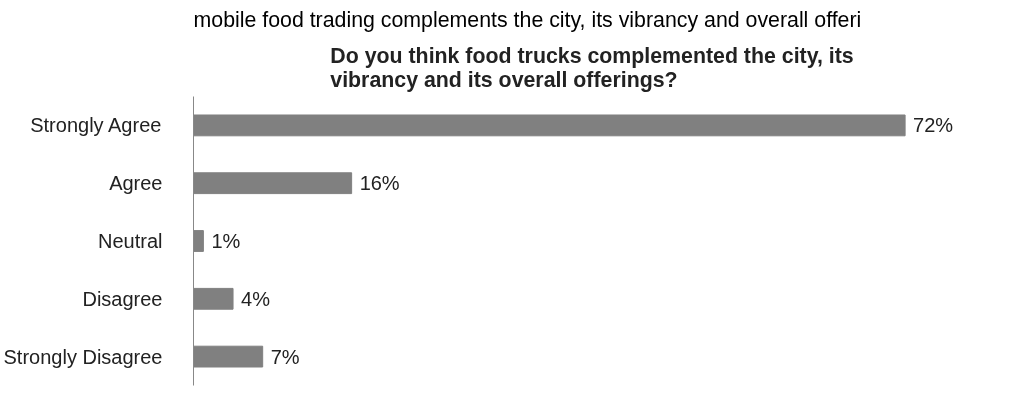 The height and width of the screenshot is (405, 1010). Describe the element at coordinates (226, 241) in the screenshot. I see `data-label: 1%` at that location.